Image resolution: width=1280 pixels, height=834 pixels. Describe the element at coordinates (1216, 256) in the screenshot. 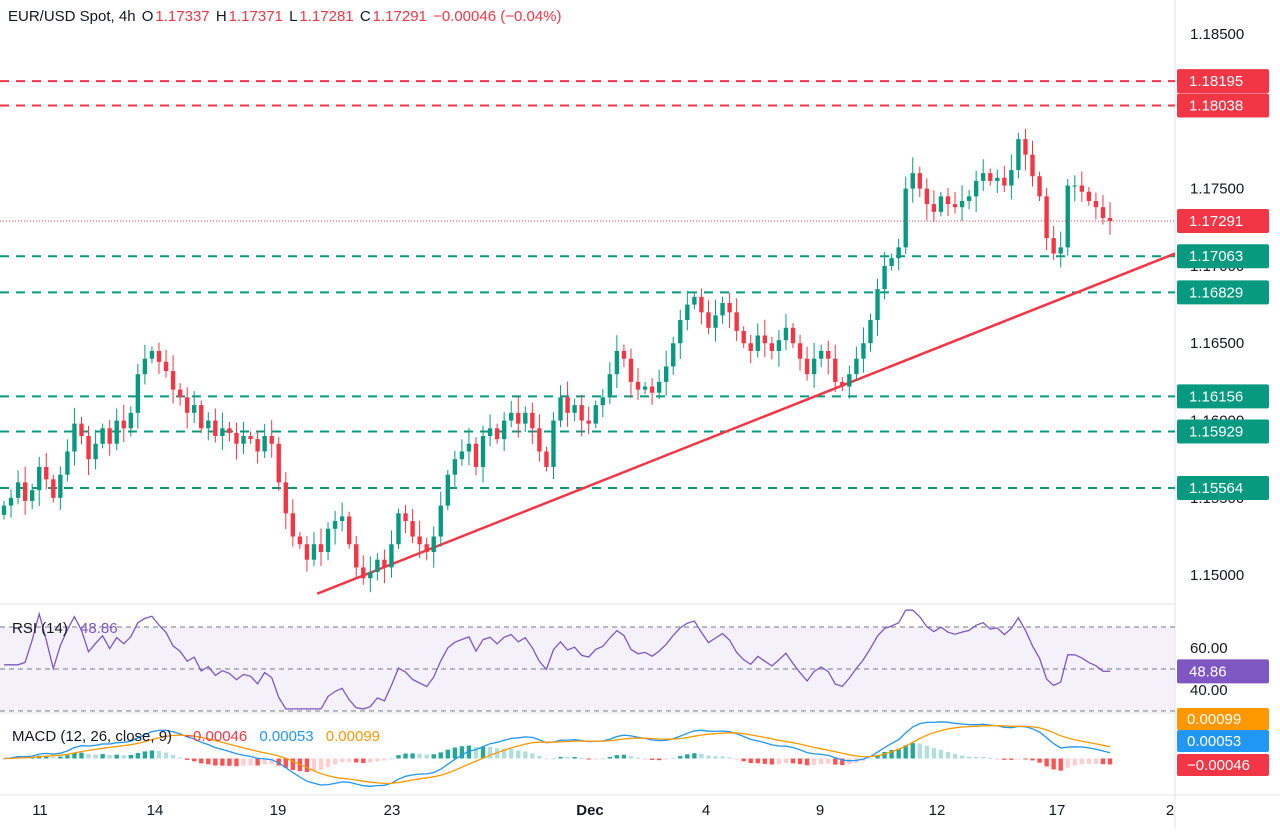

I see `level-badge-label: 1.17063` at that location.